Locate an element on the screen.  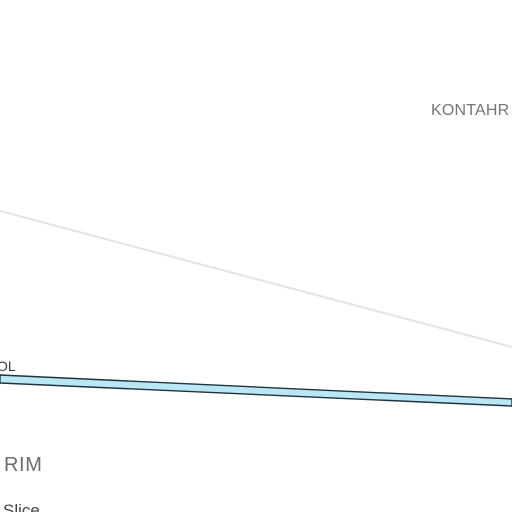
area-label-kontahr: KONTAHR is located at coordinates (470, 110).